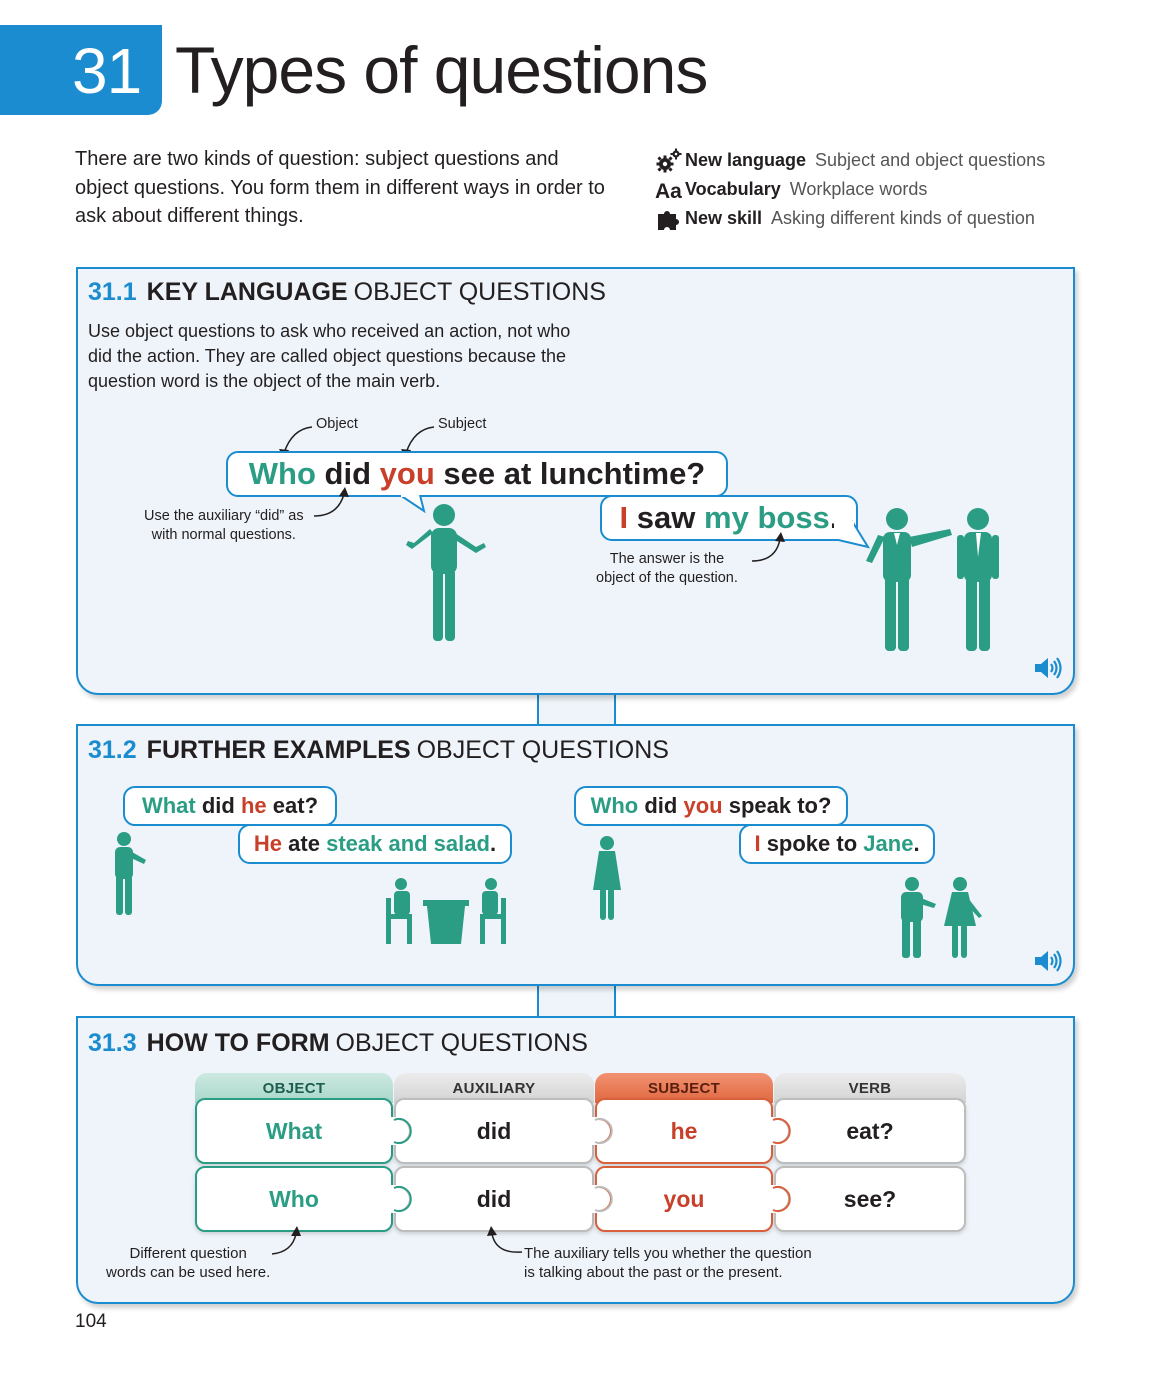 The height and width of the screenshot is (1376, 1152). Describe the element at coordinates (624, 517) in the screenshot. I see `answer-word-subject: I` at that location.